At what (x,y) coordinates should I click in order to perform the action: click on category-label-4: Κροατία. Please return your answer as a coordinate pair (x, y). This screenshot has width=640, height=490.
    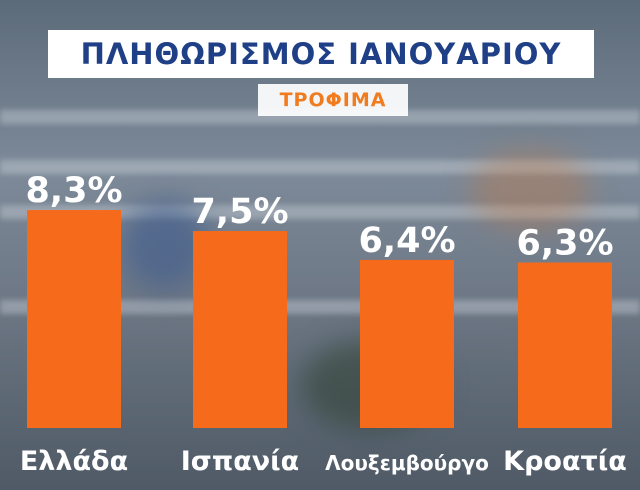
    Looking at the image, I should click on (565, 461).